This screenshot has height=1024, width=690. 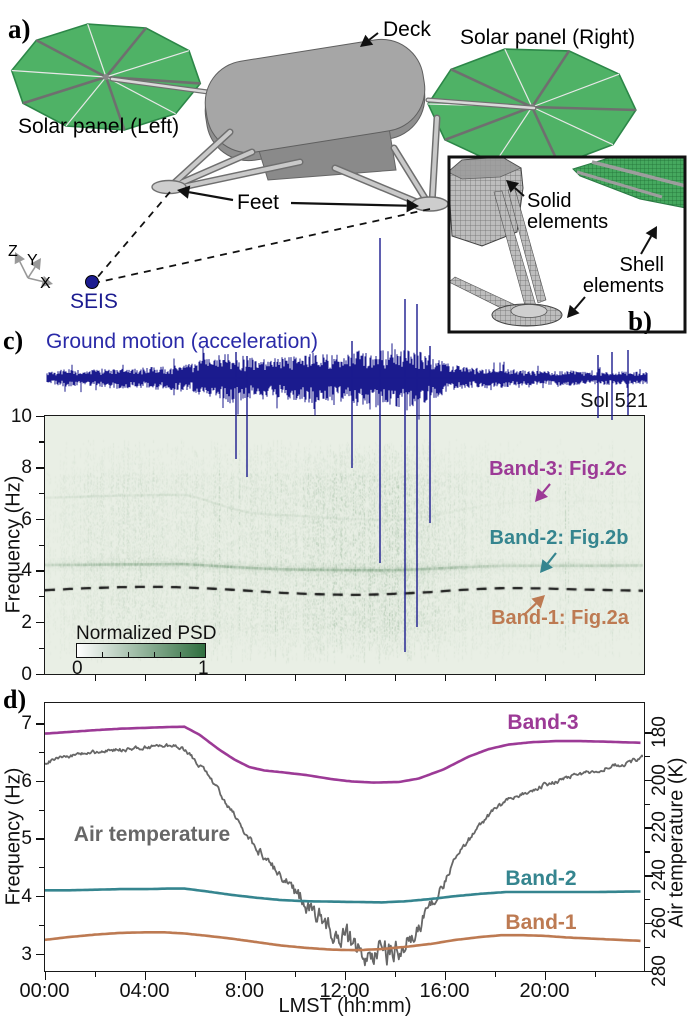 I want to click on airtemp-series-label: Air temperature, so click(x=152, y=834).